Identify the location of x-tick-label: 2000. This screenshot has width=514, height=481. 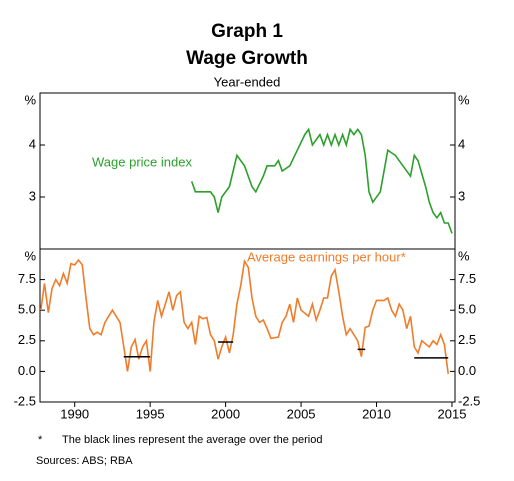
(225, 413).